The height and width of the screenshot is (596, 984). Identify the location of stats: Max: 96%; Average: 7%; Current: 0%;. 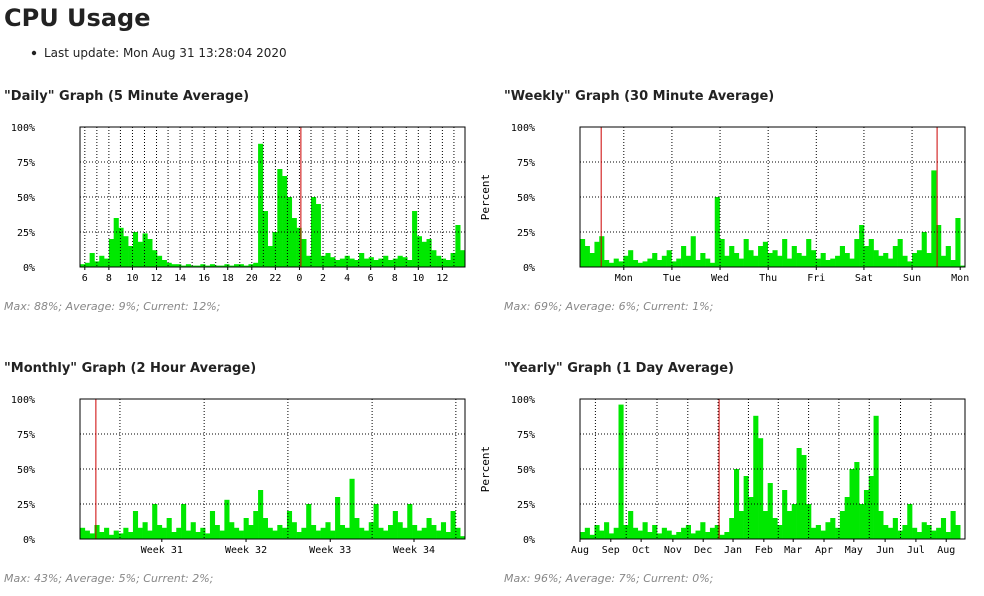
(608, 578).